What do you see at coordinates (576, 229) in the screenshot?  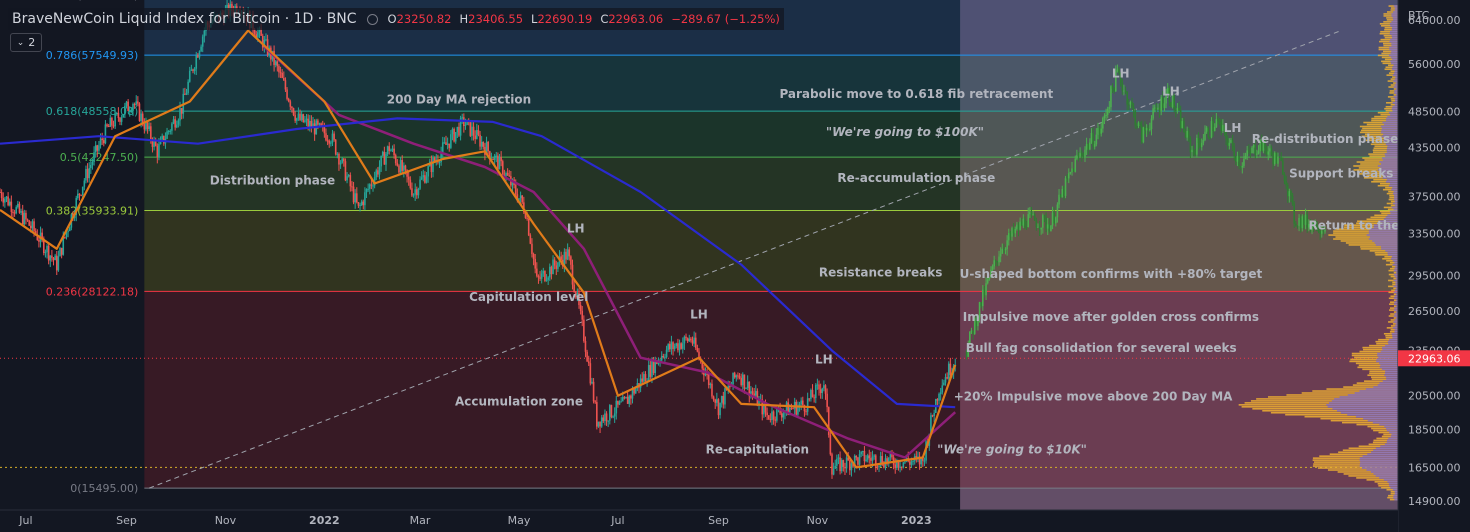 I see `annotation-label: LH` at bounding box center [576, 229].